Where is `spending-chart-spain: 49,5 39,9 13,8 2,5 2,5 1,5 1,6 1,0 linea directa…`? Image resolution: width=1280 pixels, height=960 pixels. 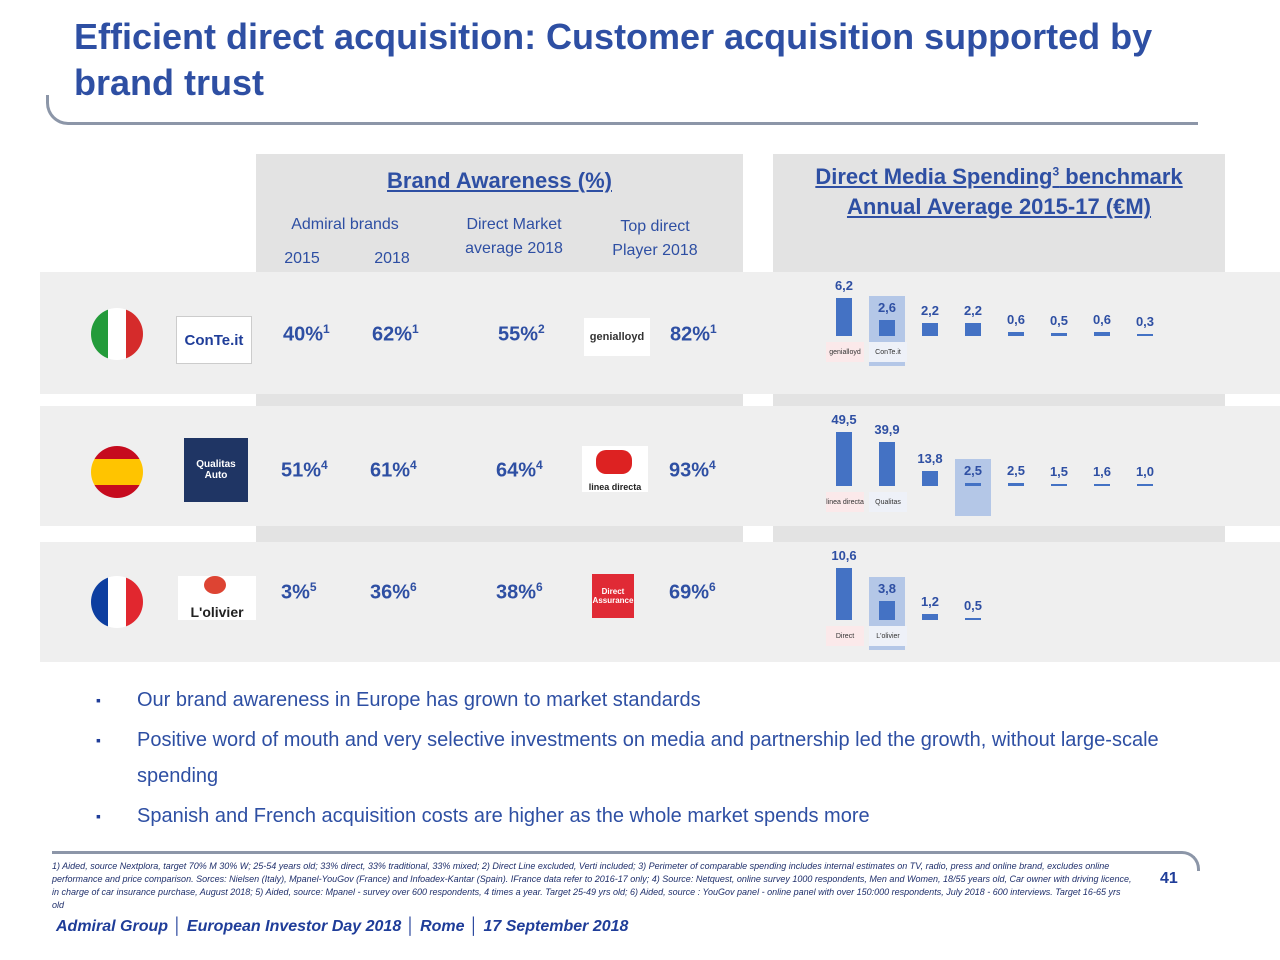
spending-chart-spain: 49,5 39,9 13,8 2,5 2,5 1,5 1,6 1,0 linea directa… is located at coordinates (1004, 465).